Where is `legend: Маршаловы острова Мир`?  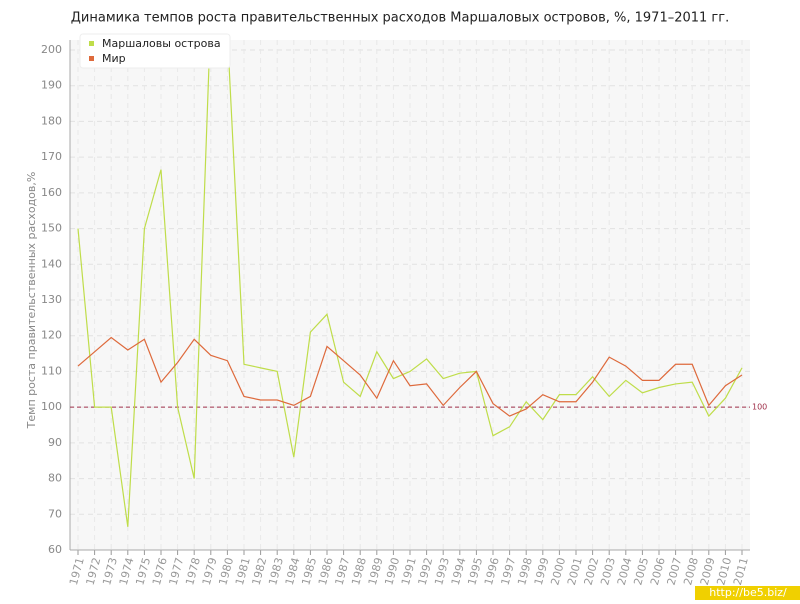
legend: Маршаловы острова Мир is located at coordinates (155, 51).